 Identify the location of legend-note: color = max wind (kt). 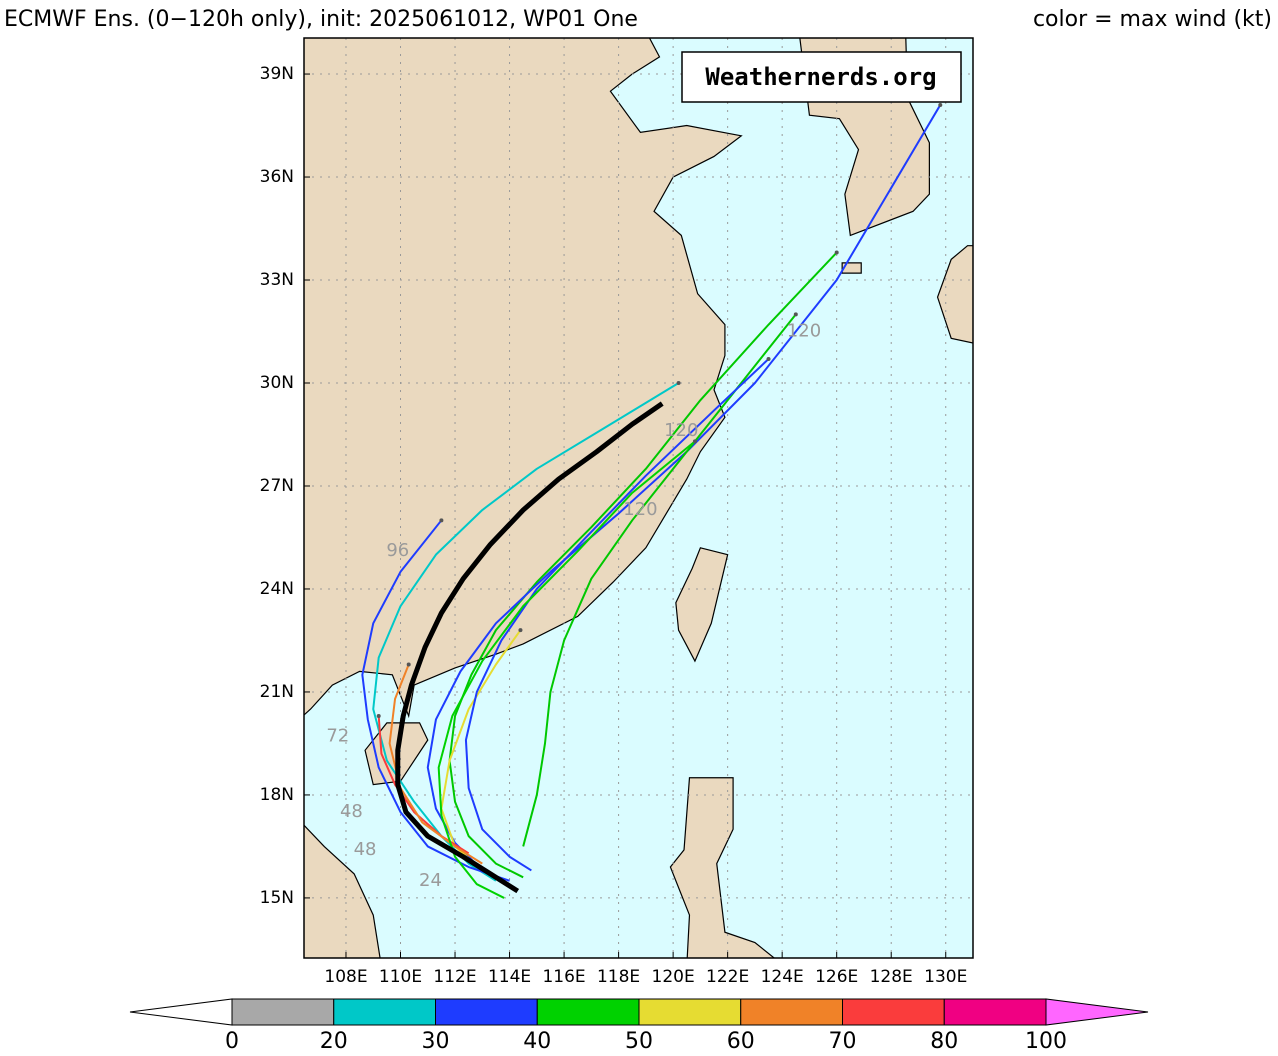
(1152, 19).